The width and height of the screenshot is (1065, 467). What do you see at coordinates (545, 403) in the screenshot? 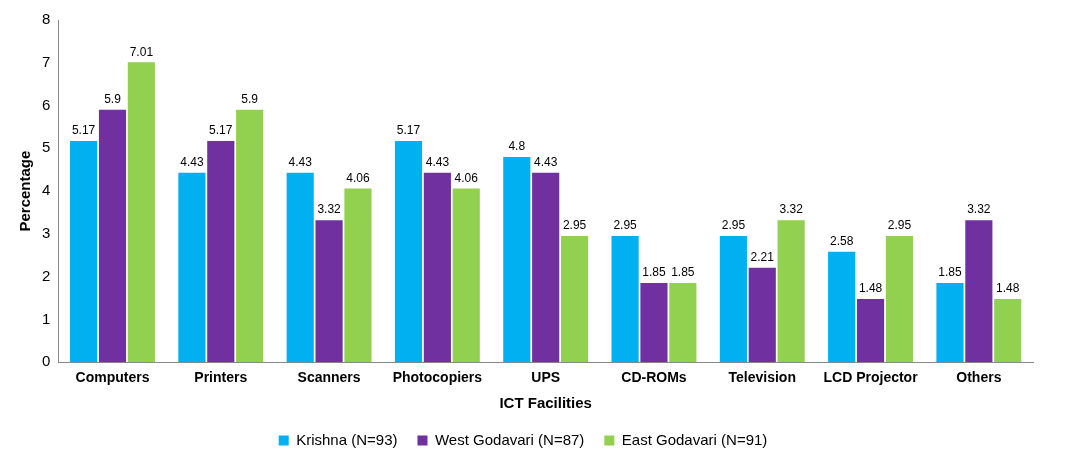
I see `x-axis-title: ICT Facilities` at bounding box center [545, 403].